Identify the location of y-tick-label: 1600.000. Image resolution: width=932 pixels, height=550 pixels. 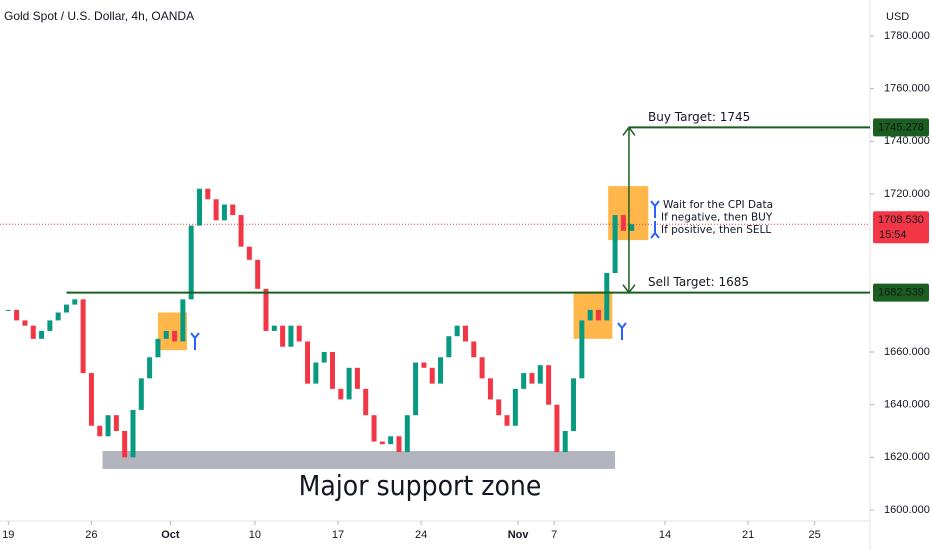
(907, 510).